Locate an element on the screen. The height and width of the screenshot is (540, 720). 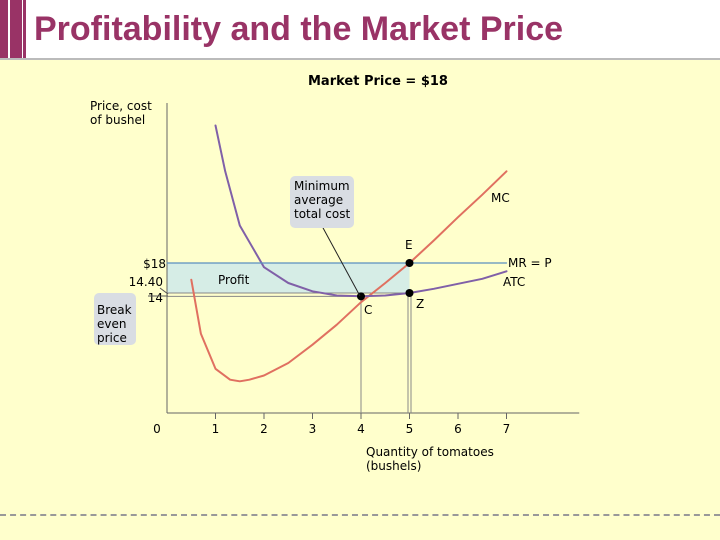
x-axis-label: Quantity of tomatoes (bushels) is located at coordinates (432, 459).